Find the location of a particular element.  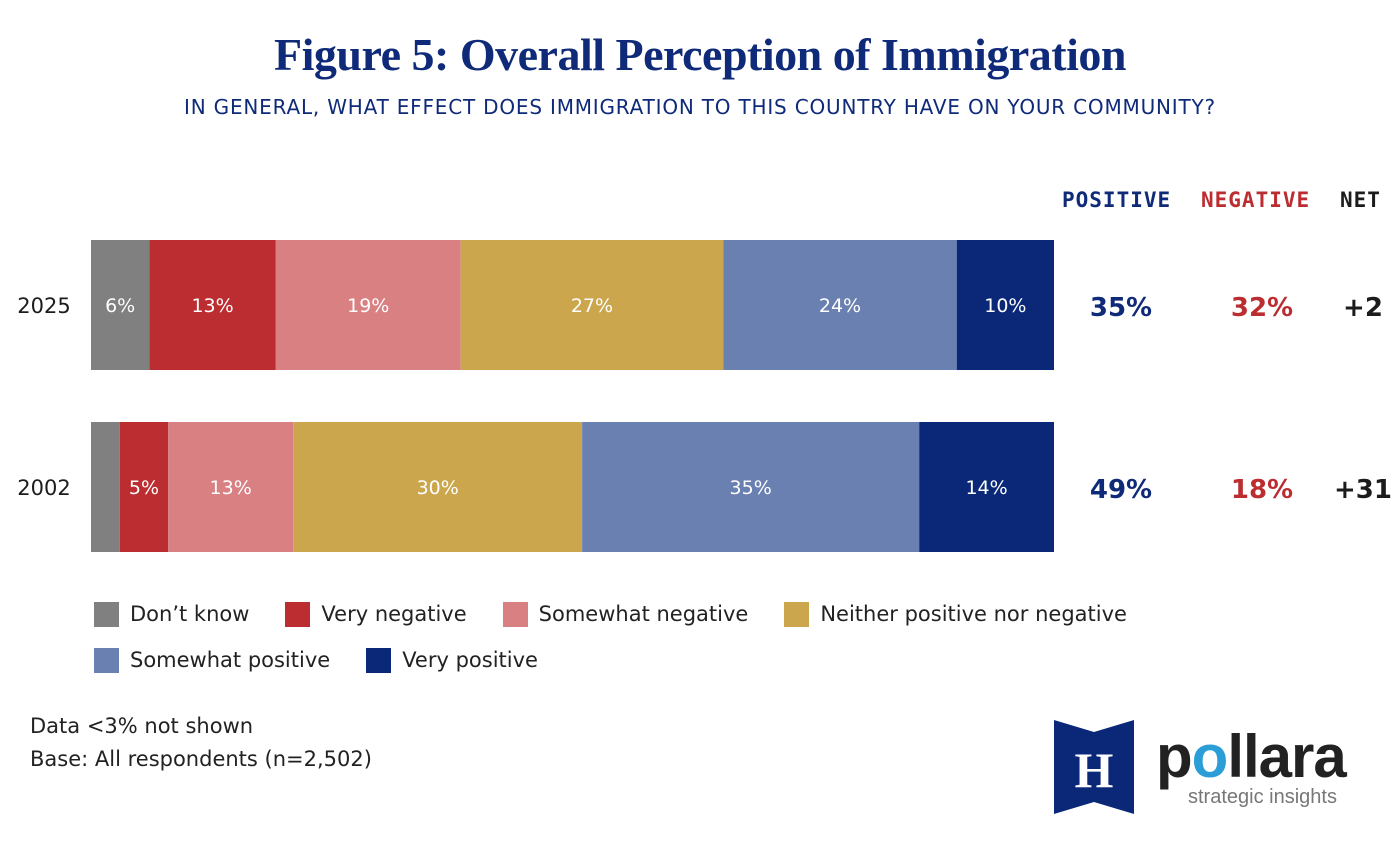

data-label-2002-1: 5% is located at coordinates (144, 488).